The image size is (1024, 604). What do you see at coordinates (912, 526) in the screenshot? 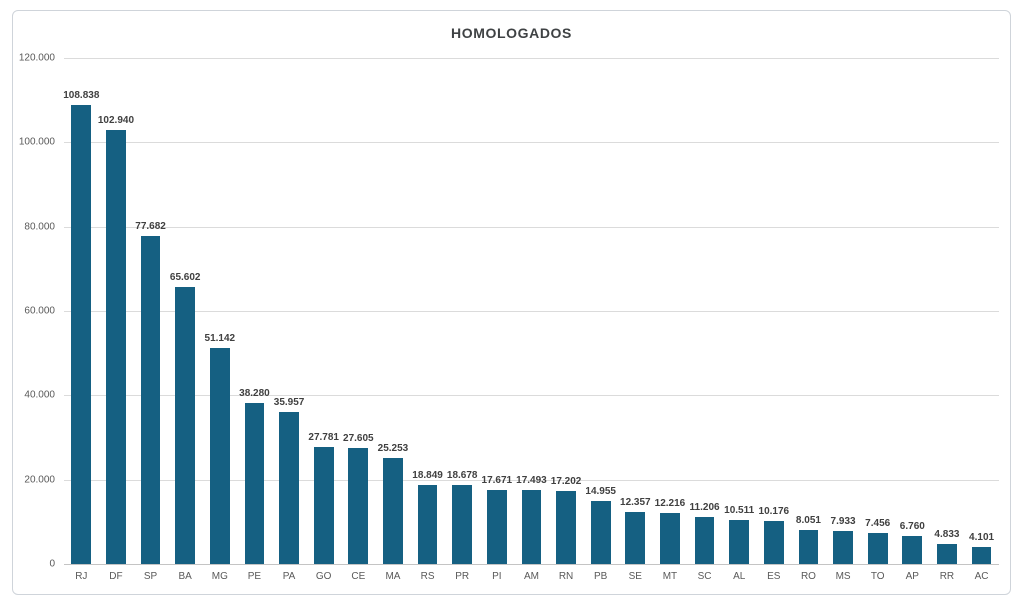
I see `data-label: 6.760` at bounding box center [912, 526].